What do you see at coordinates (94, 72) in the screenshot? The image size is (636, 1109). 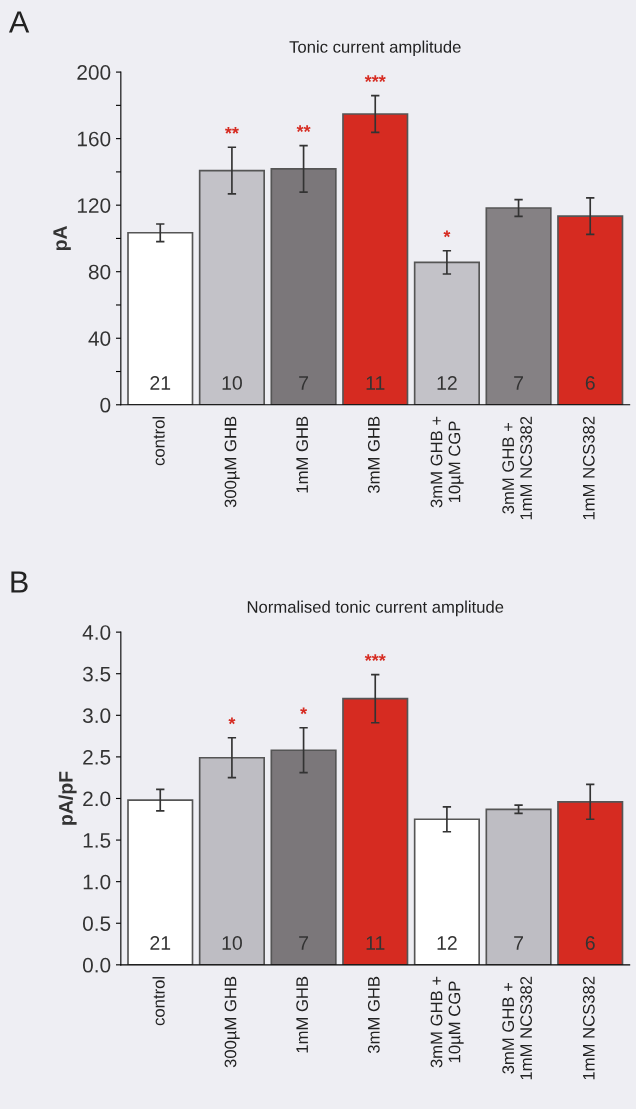 I see `y-tick-label: 200` at bounding box center [94, 72].